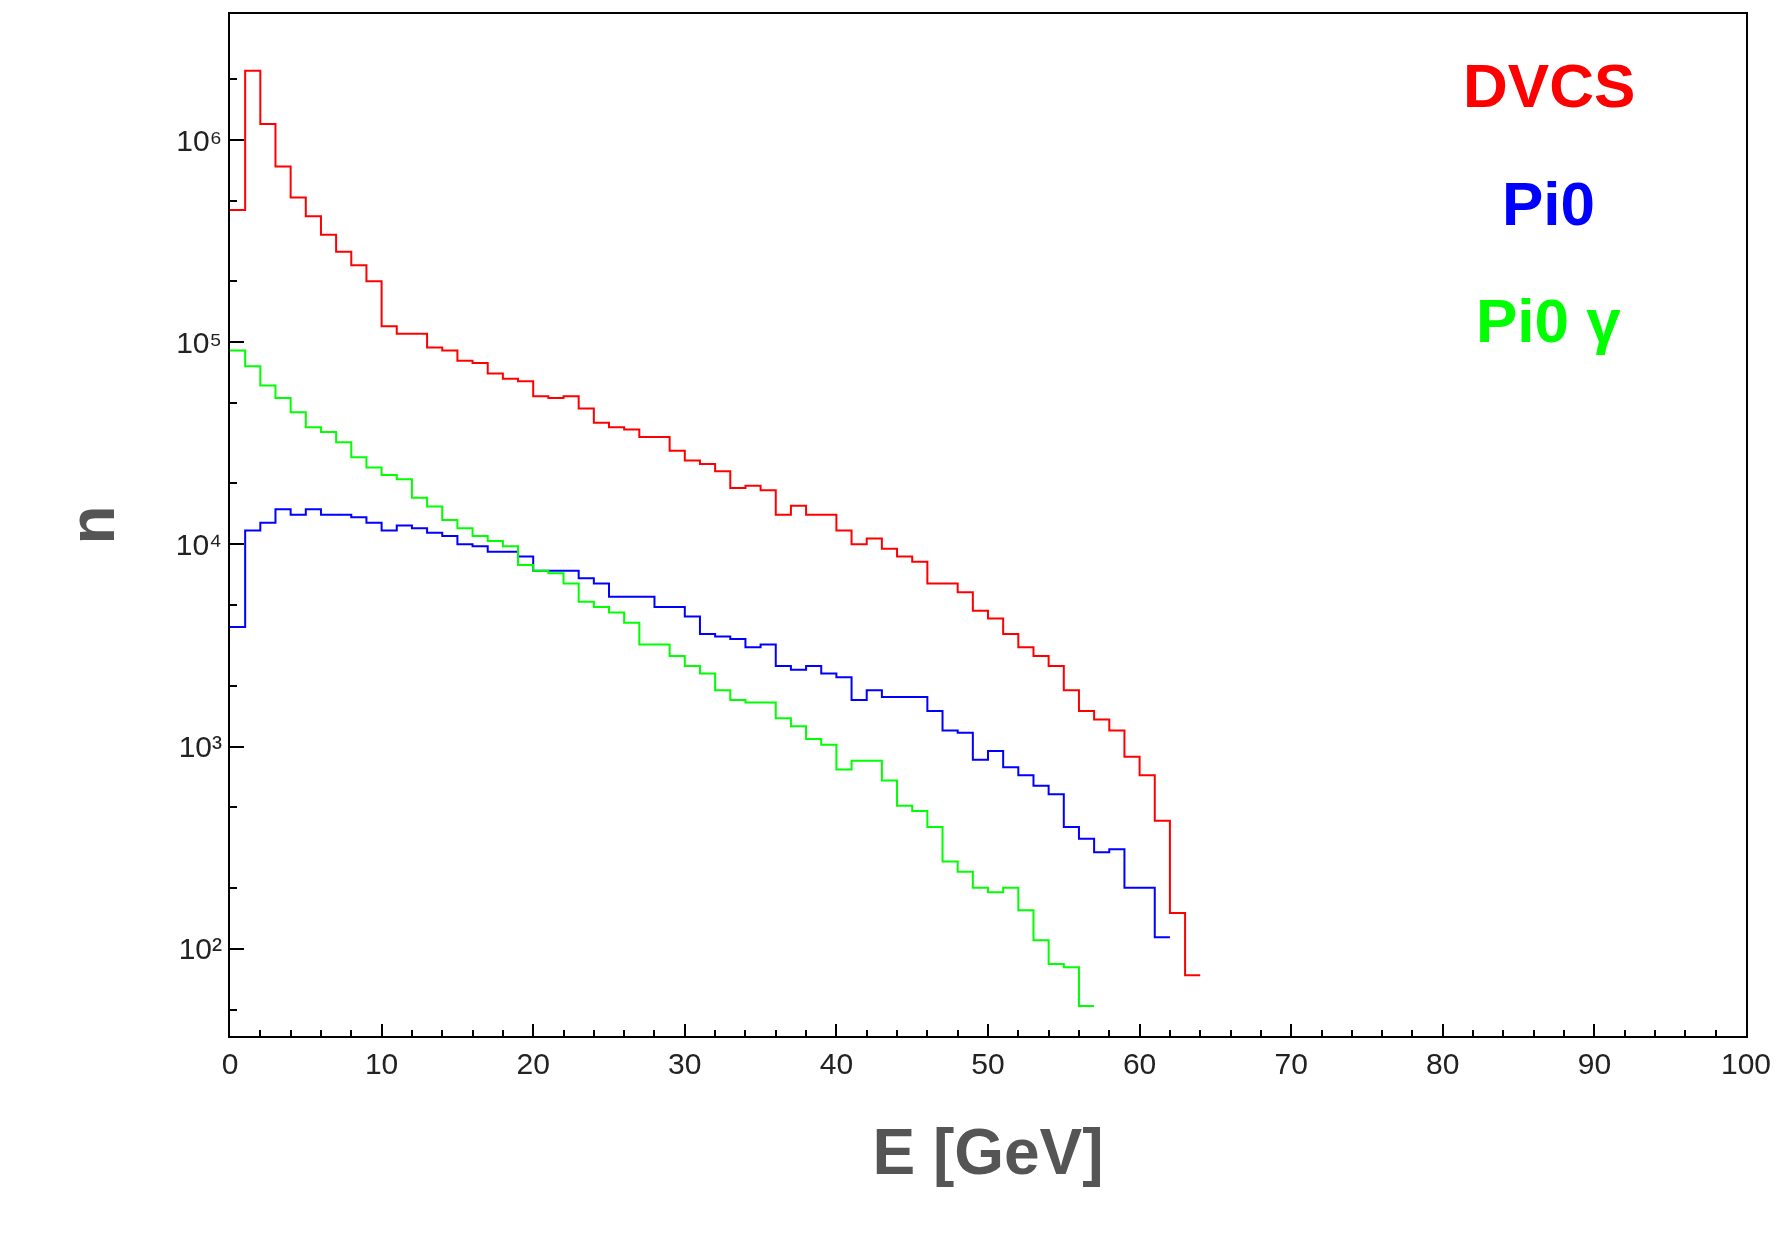  What do you see at coordinates (381, 1063) in the screenshot?
I see `x-tick-label: 10` at bounding box center [381, 1063].